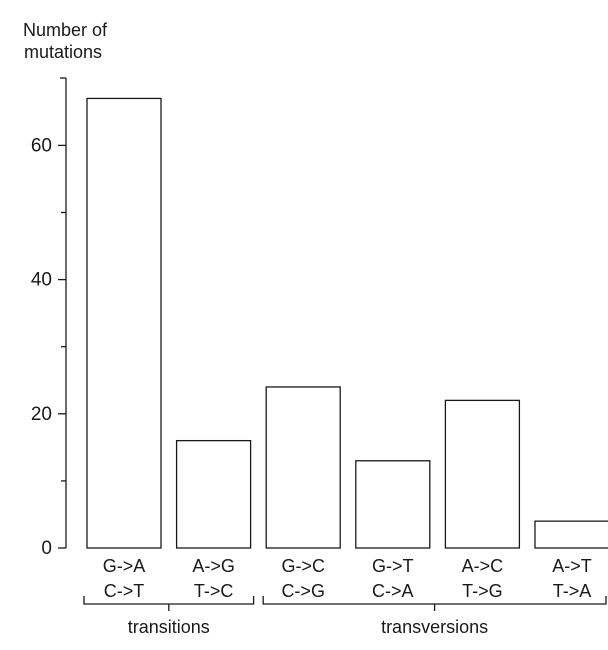  What do you see at coordinates (482, 591) in the screenshot?
I see `x-category-label: T->G` at bounding box center [482, 591].